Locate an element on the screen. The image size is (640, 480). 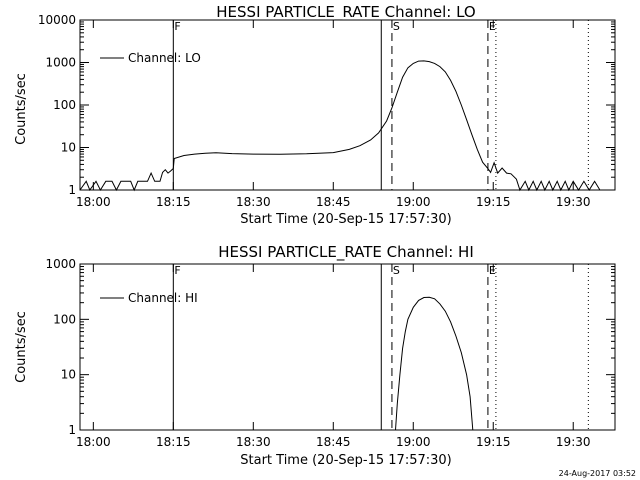
chart-title: HESSI PARTICLE_RATE Channel: LO is located at coordinates (345, 12).